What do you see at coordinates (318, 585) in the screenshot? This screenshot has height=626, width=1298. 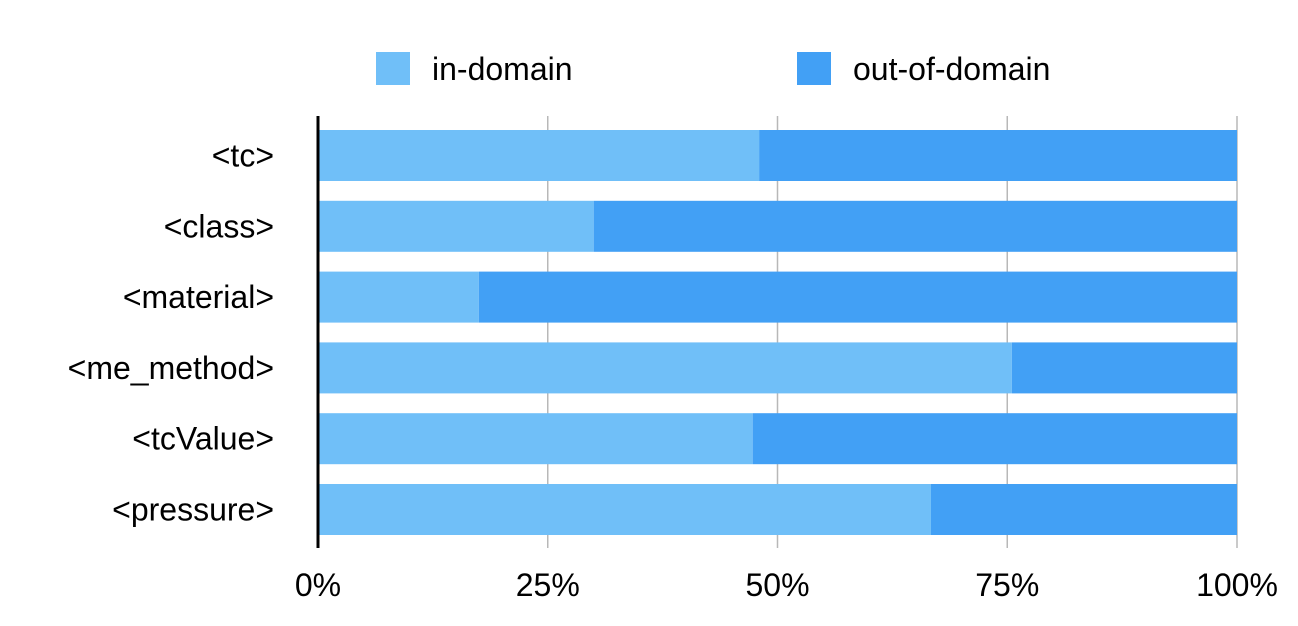 I see `x-tick-label: 0%` at bounding box center [318, 585].